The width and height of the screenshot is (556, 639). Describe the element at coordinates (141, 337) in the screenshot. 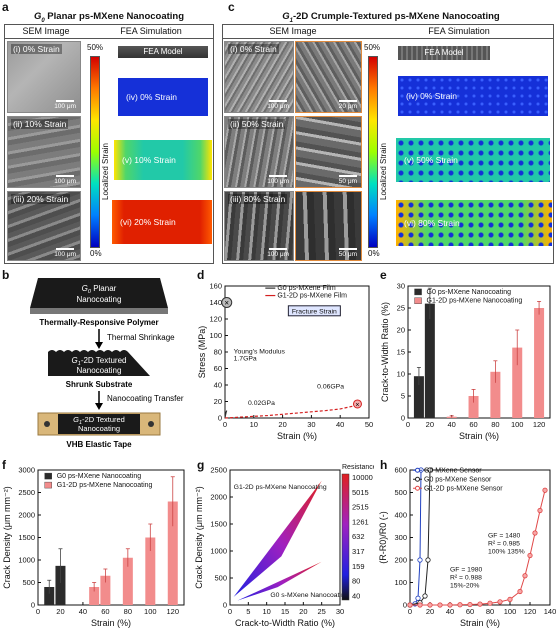

I see `shrink-label: Thermal Shrinkage` at that location.